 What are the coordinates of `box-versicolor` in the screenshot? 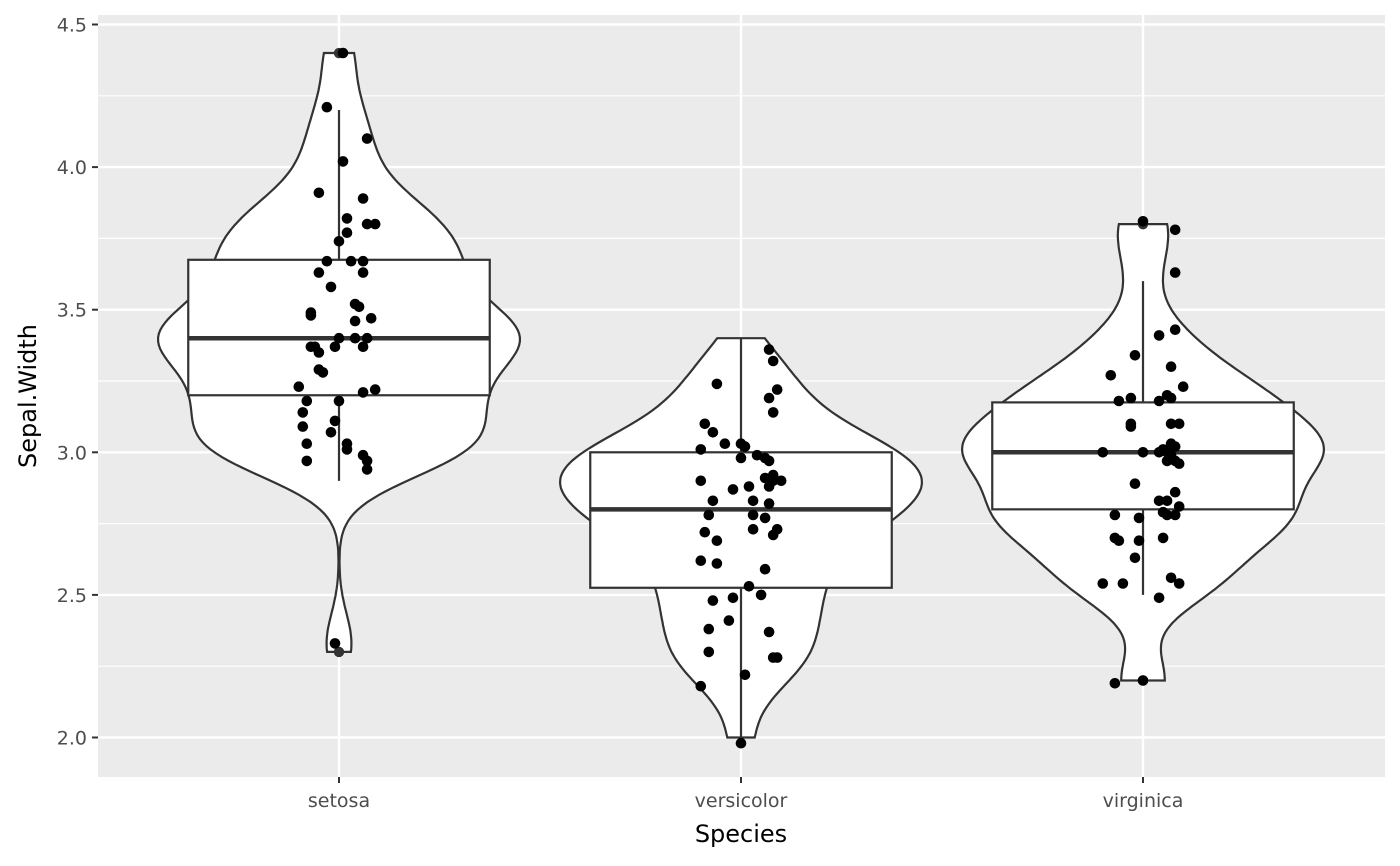 It's located at (741, 520).